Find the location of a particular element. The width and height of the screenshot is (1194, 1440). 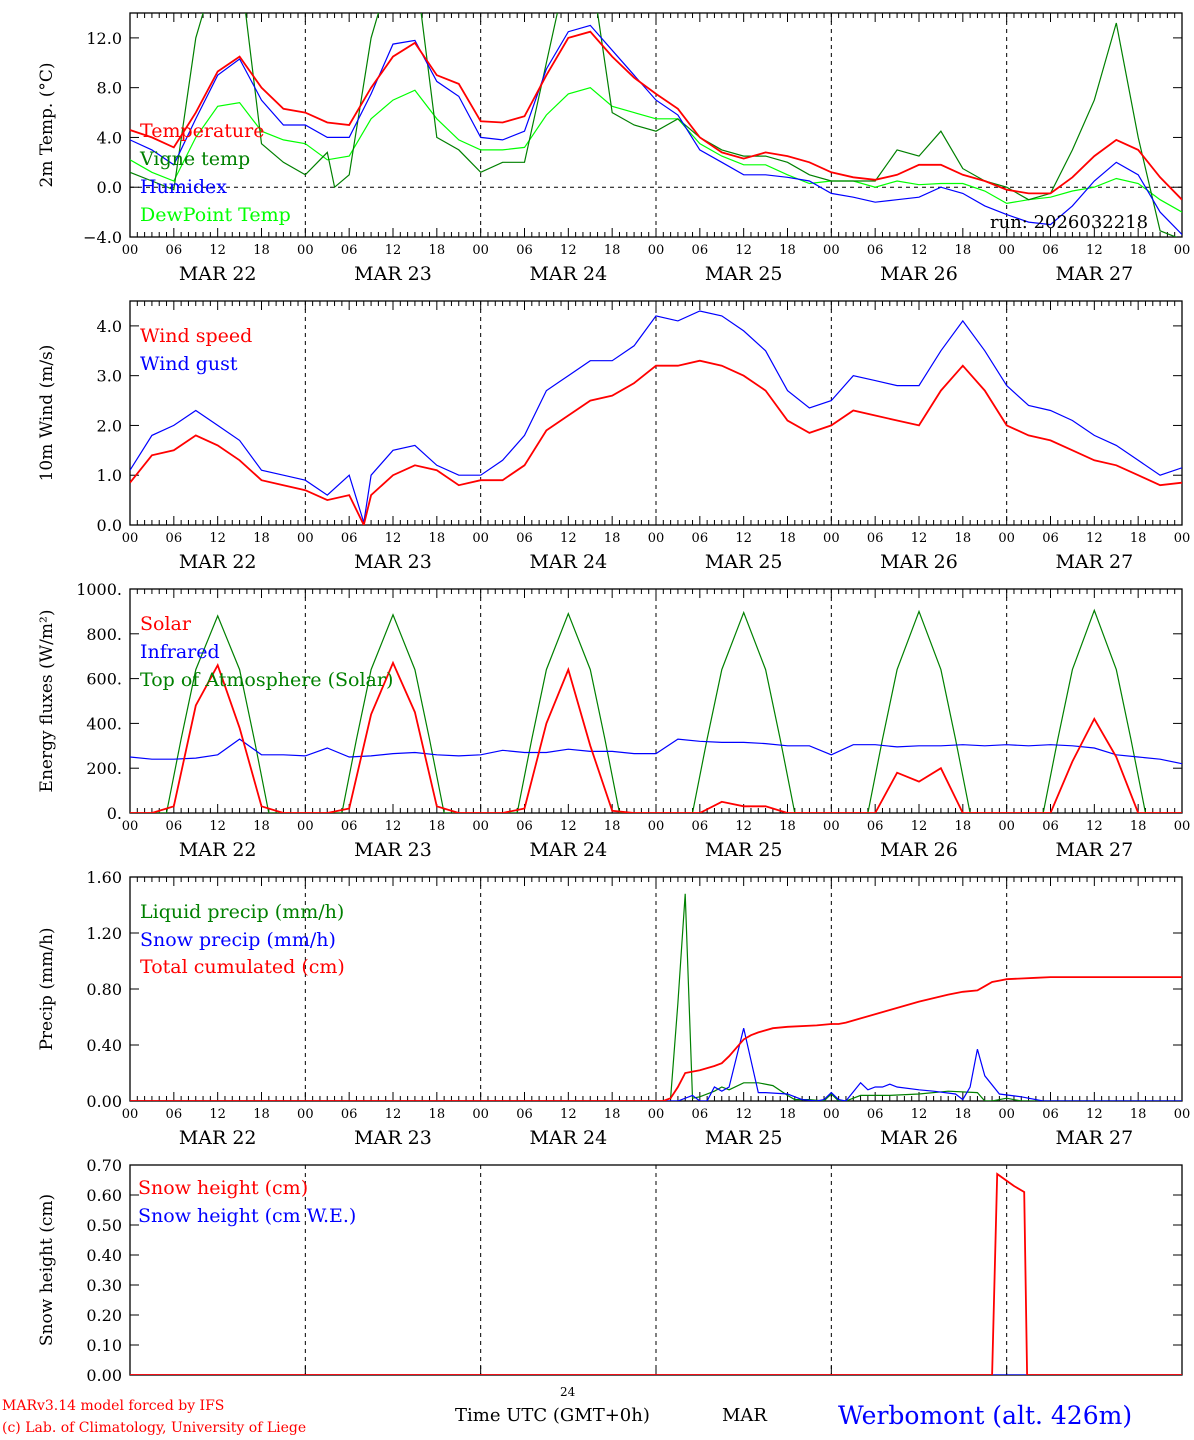

model-credit: MARv3.14 model forced by IFS is located at coordinates (113, 1406).